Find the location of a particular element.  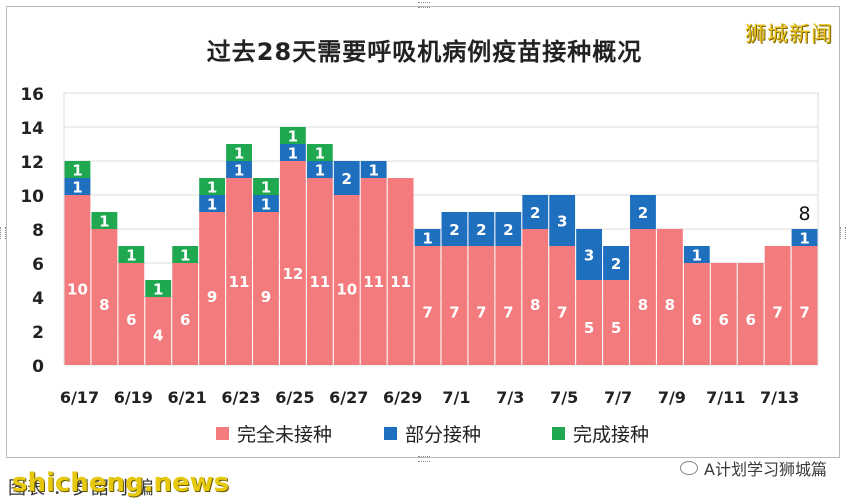

data-label: 10 is located at coordinates (77, 290).